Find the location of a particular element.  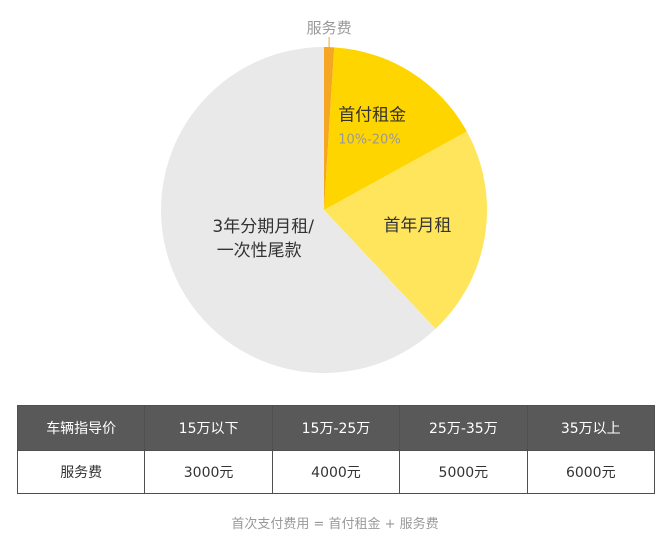

payment-formula: 首次支付费用 = 首付租金 + 服务费 is located at coordinates (335, 524).